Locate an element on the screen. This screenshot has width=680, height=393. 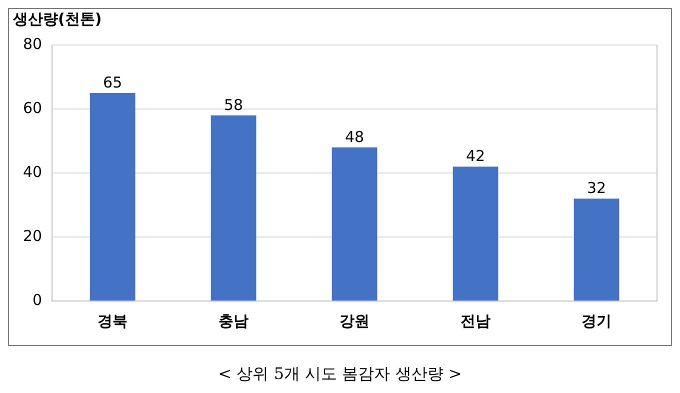
data-label: 32 is located at coordinates (596, 187).